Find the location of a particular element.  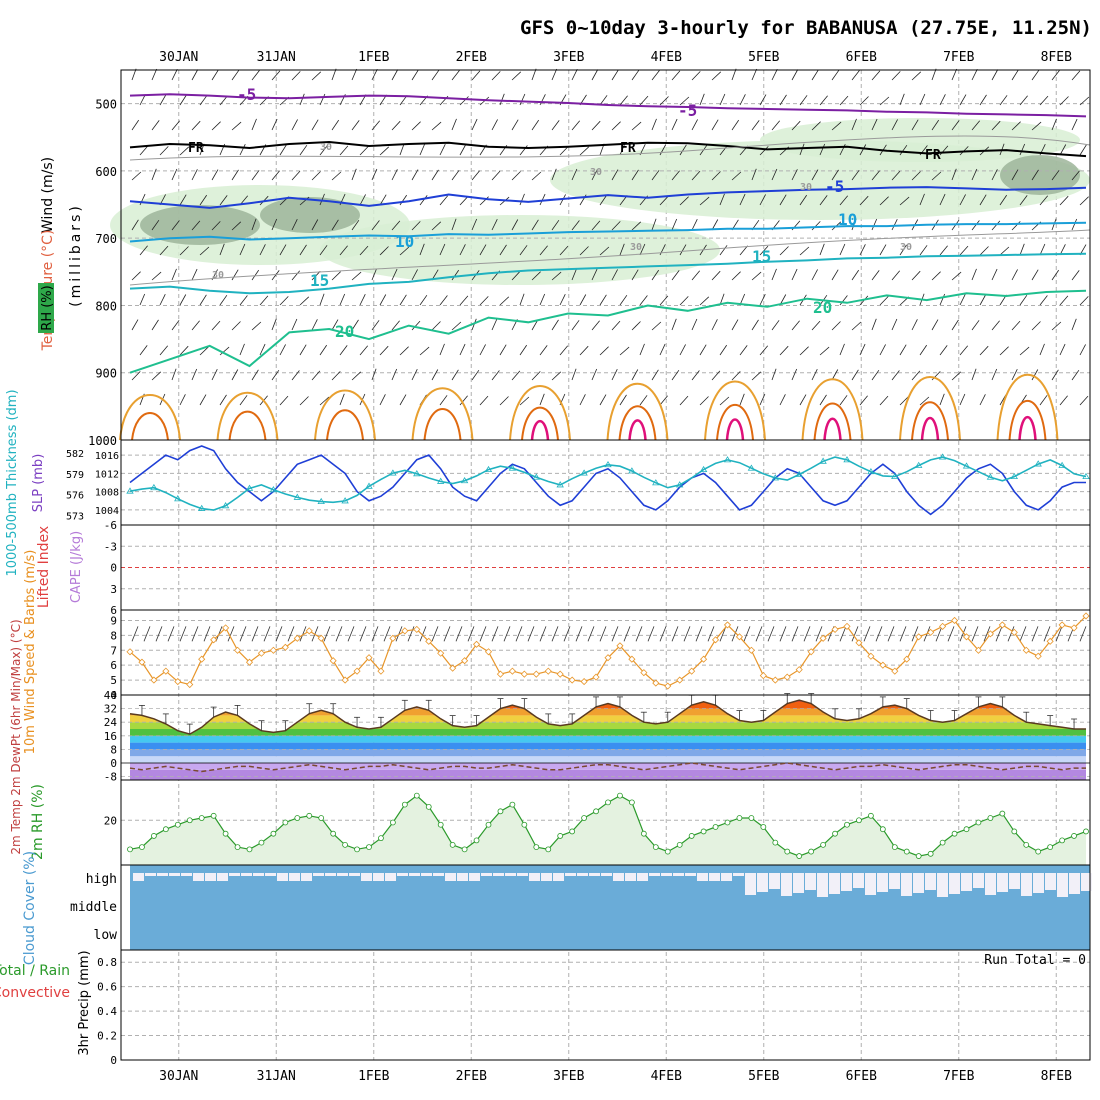

contour-label: -5 is located at coordinates (246, 94).